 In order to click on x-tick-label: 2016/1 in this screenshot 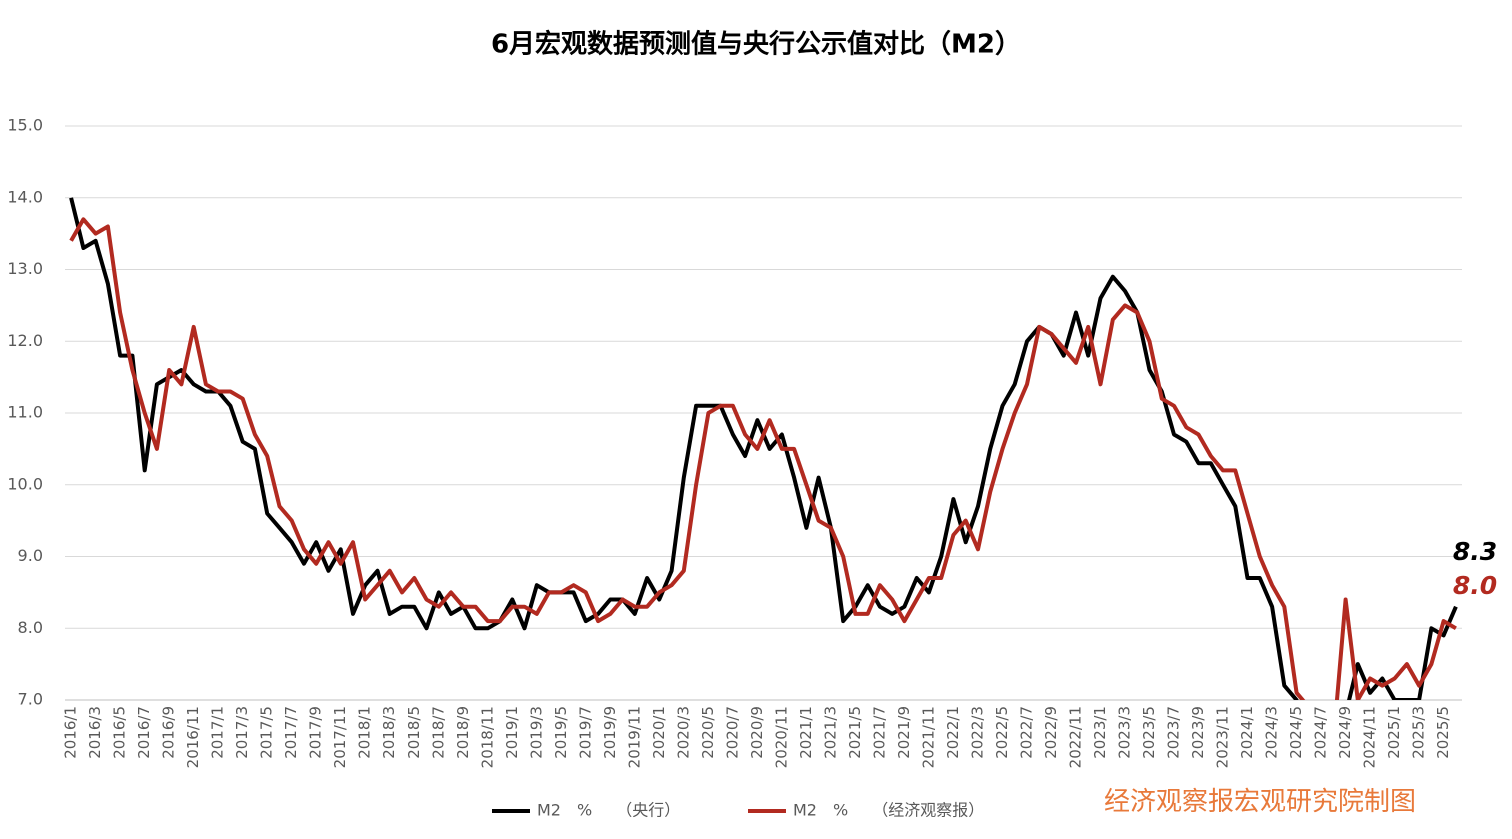, I will do `click(71, 732)`.